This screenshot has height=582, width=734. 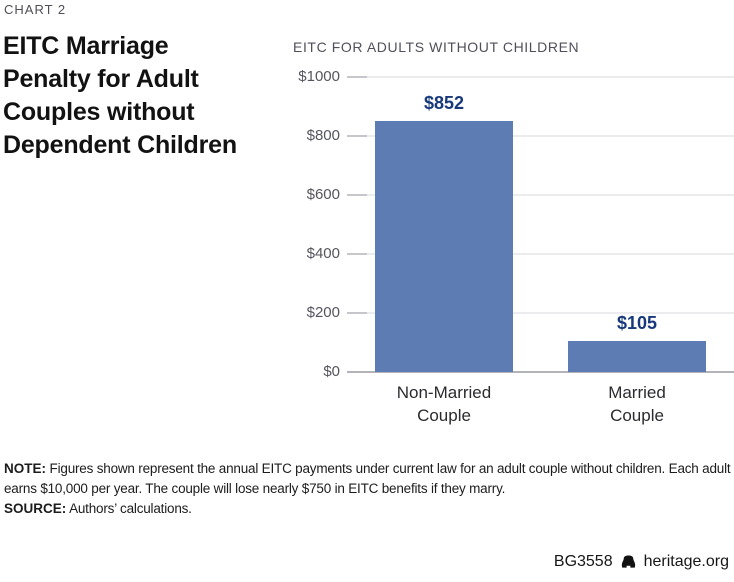 What do you see at coordinates (444, 392) in the screenshot?
I see `x-axis-category-line: Non-Married` at bounding box center [444, 392].